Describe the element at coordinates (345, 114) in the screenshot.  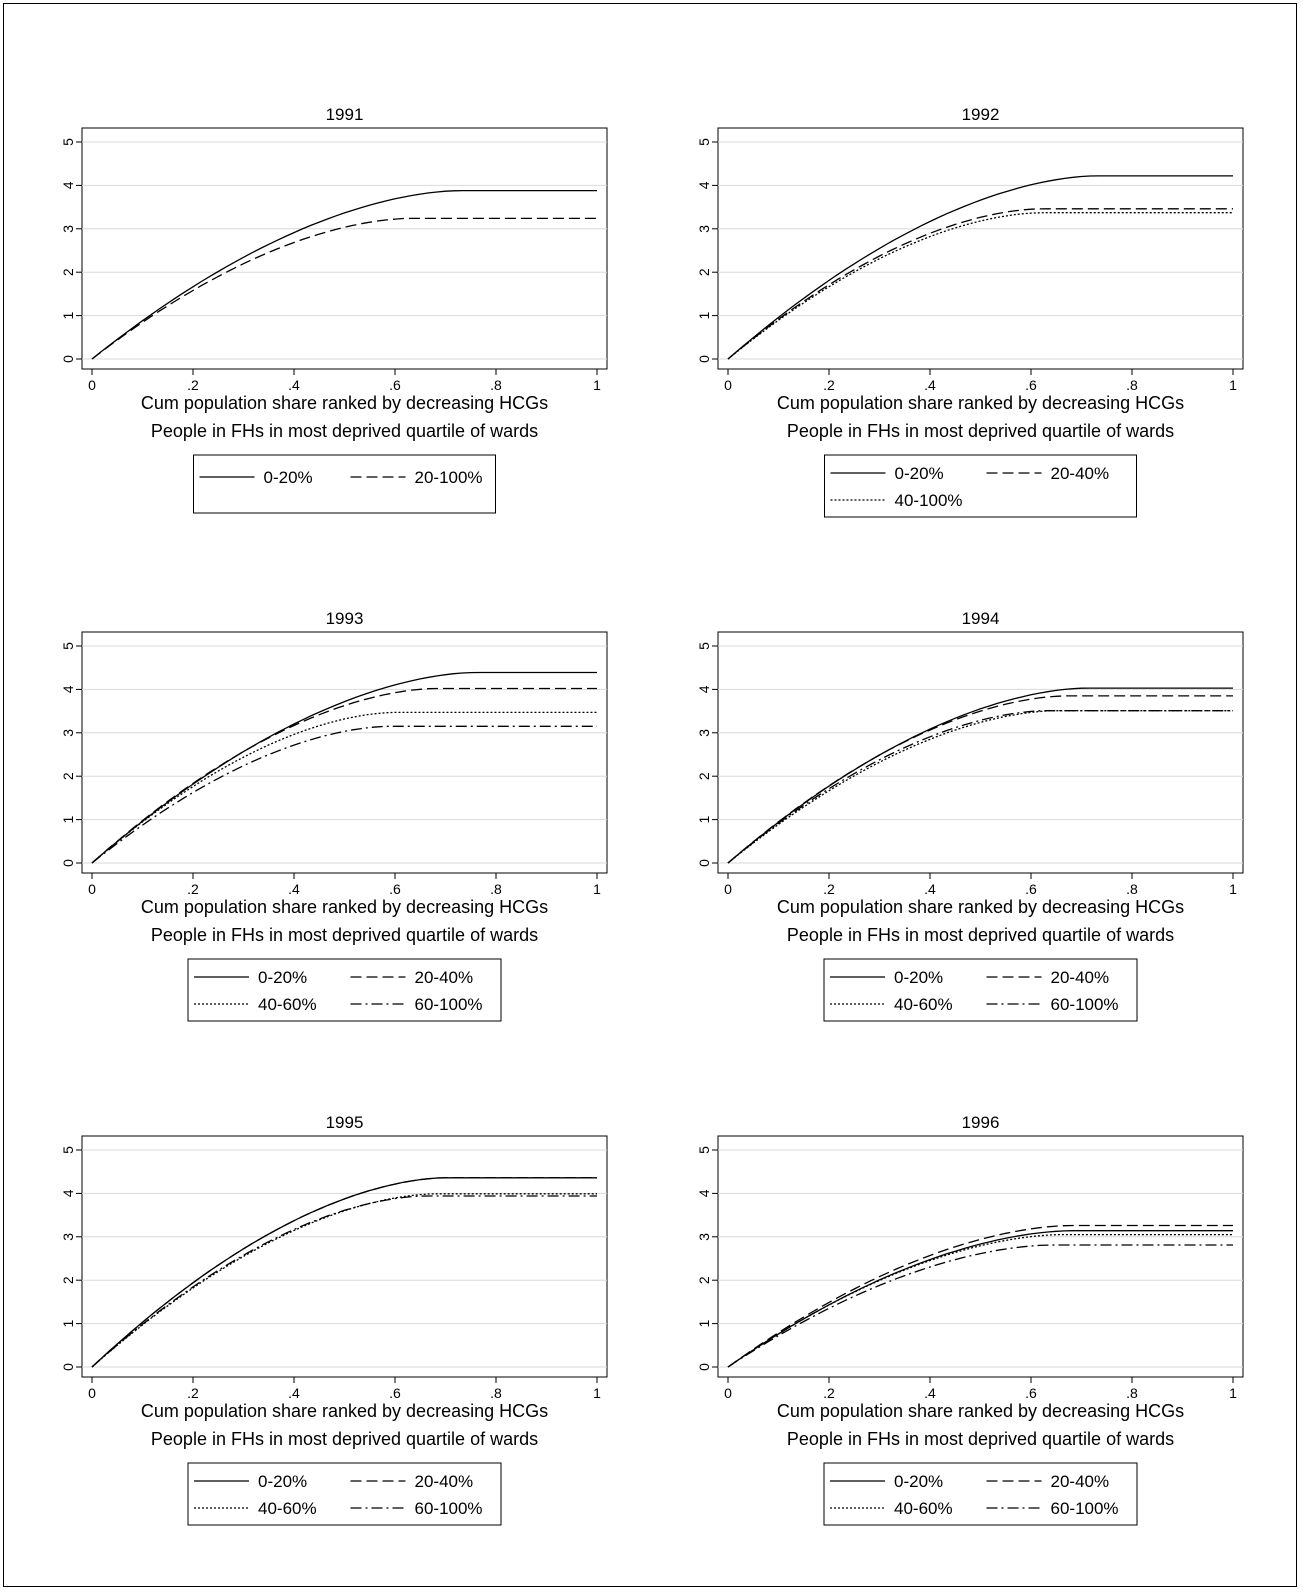
I see `chart-title: 1991` at that location.